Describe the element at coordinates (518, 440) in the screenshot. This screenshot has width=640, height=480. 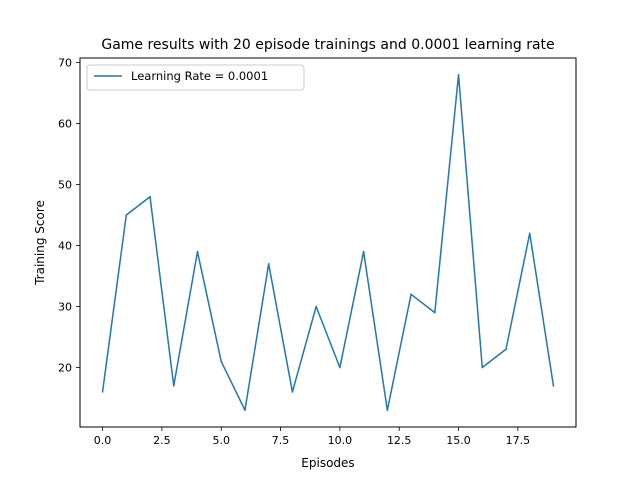
I see `x-tick-label: 17.5` at that location.